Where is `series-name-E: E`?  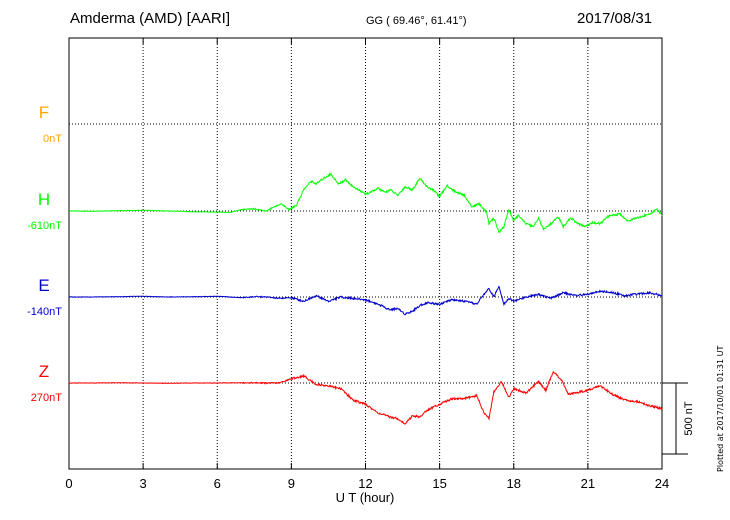 series-name-E: E is located at coordinates (43, 285).